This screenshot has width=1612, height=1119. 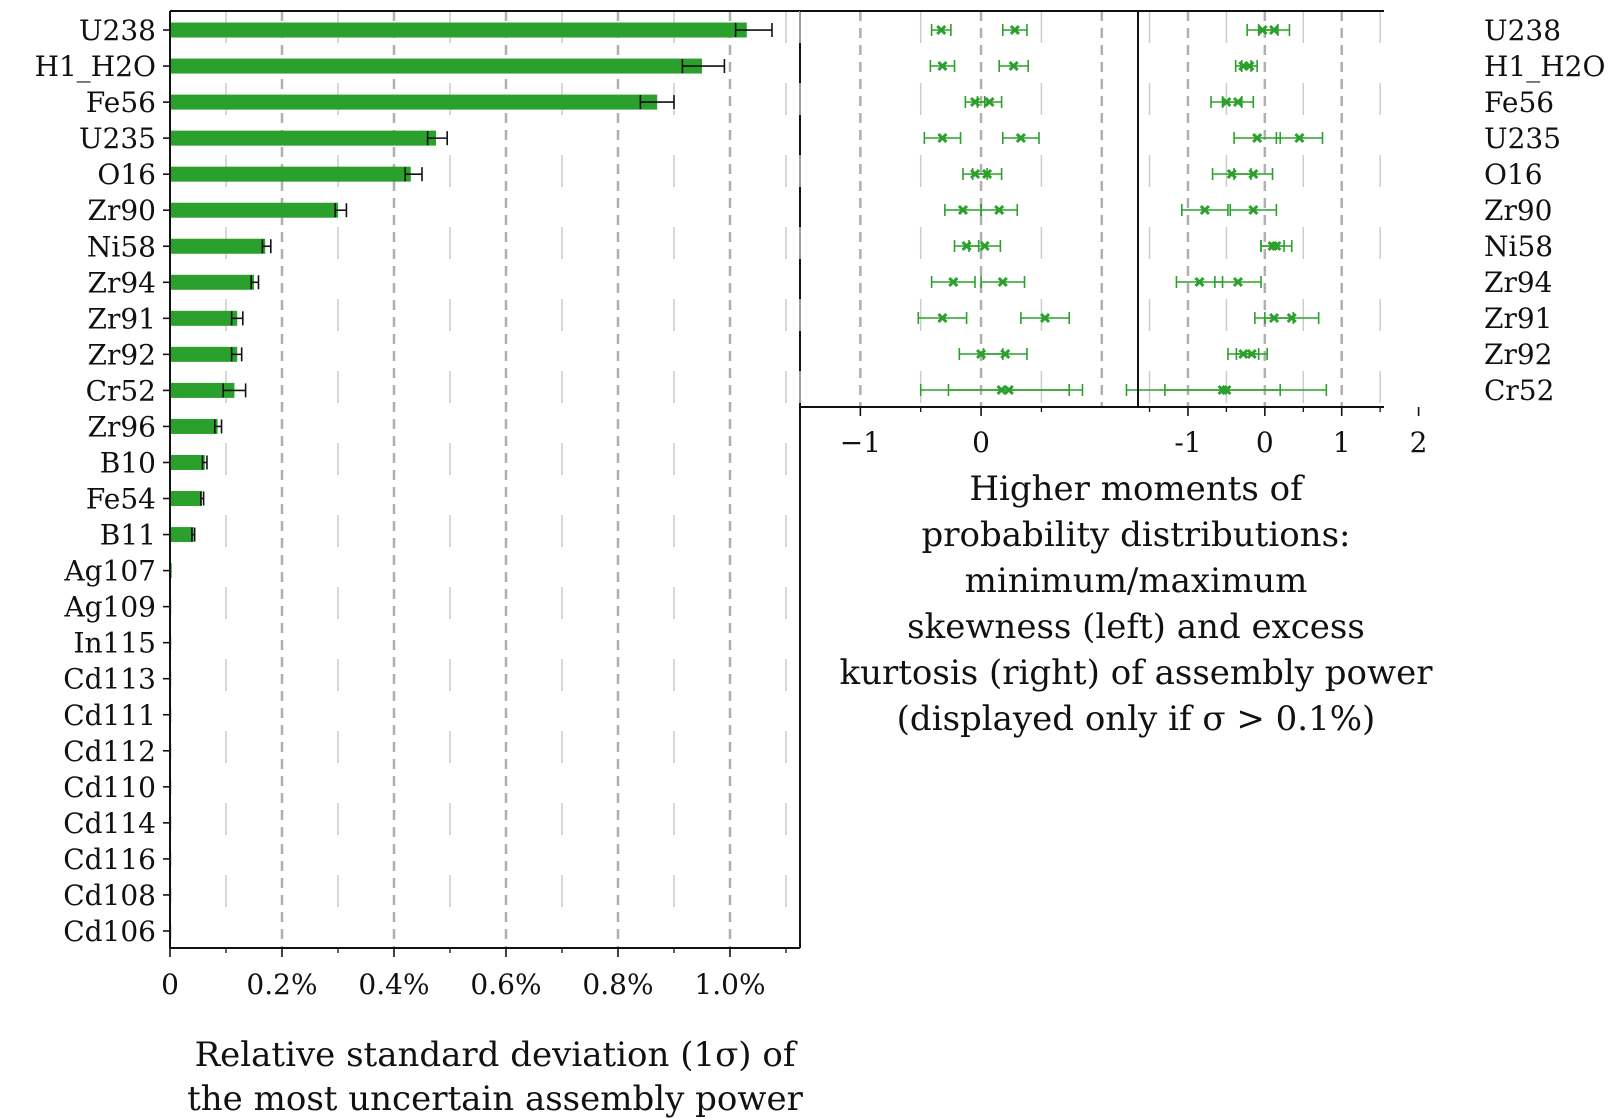 What do you see at coordinates (617, 984) in the screenshot?
I see `x-tick-label: 0.8%` at bounding box center [617, 984].